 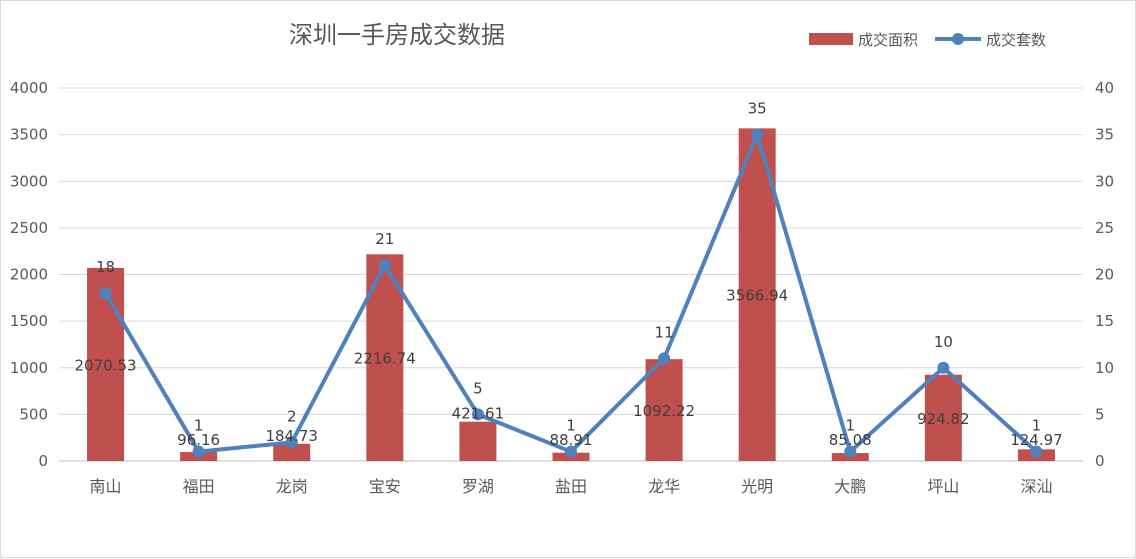 I want to click on x-tick-label: 福田, so click(x=199, y=486).